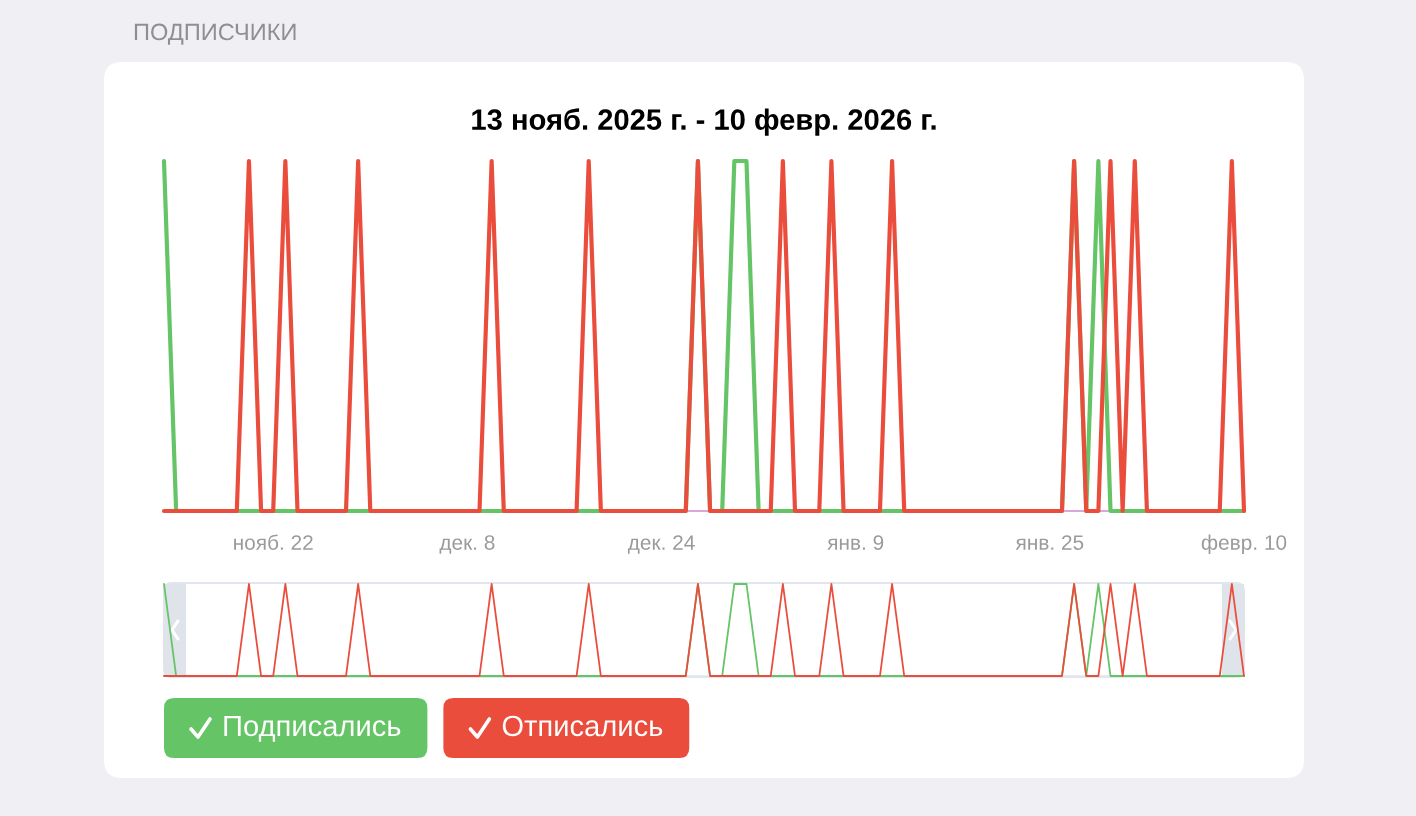 The image size is (1416, 816). Describe the element at coordinates (215, 34) in the screenshot. I see `chart-title: ПОДПИСЧИКИ` at that location.